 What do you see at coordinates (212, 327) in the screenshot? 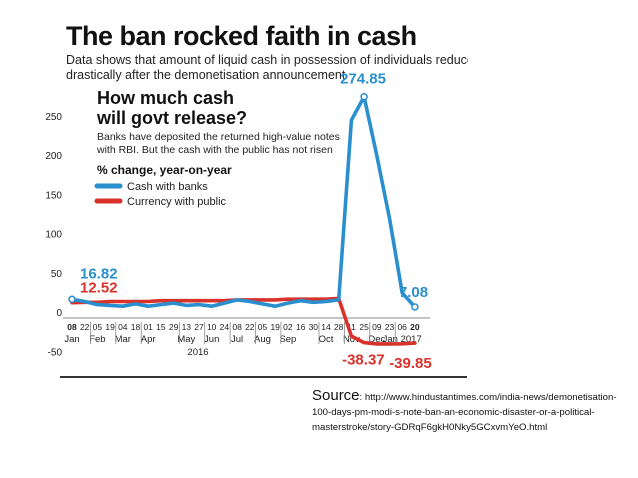
I see `x-tick-day-label: 10` at bounding box center [212, 327].